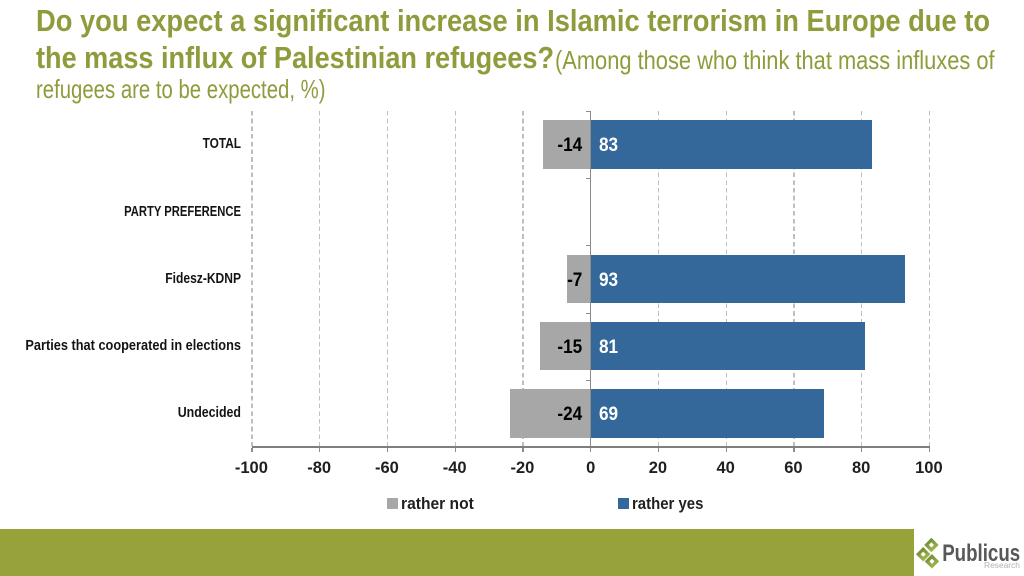 The image size is (1024, 576). What do you see at coordinates (1002, 565) in the screenshot?
I see `svg-text: Research` at bounding box center [1002, 565].